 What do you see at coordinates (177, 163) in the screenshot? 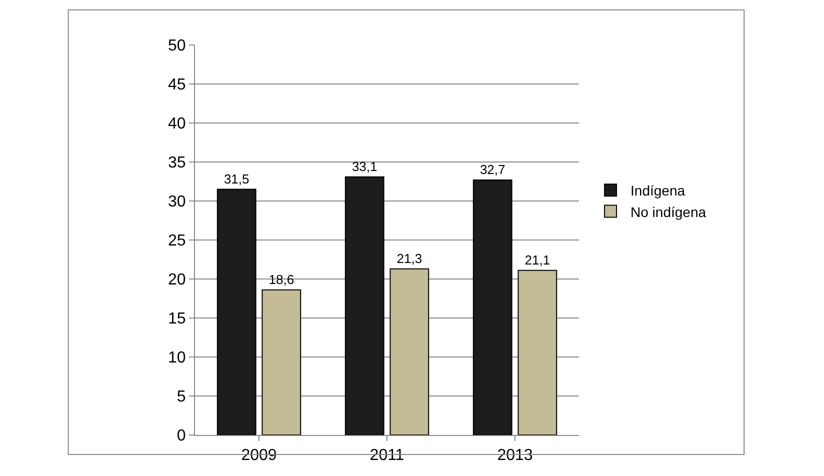
I see `y-tick-label: 35` at bounding box center [177, 163].